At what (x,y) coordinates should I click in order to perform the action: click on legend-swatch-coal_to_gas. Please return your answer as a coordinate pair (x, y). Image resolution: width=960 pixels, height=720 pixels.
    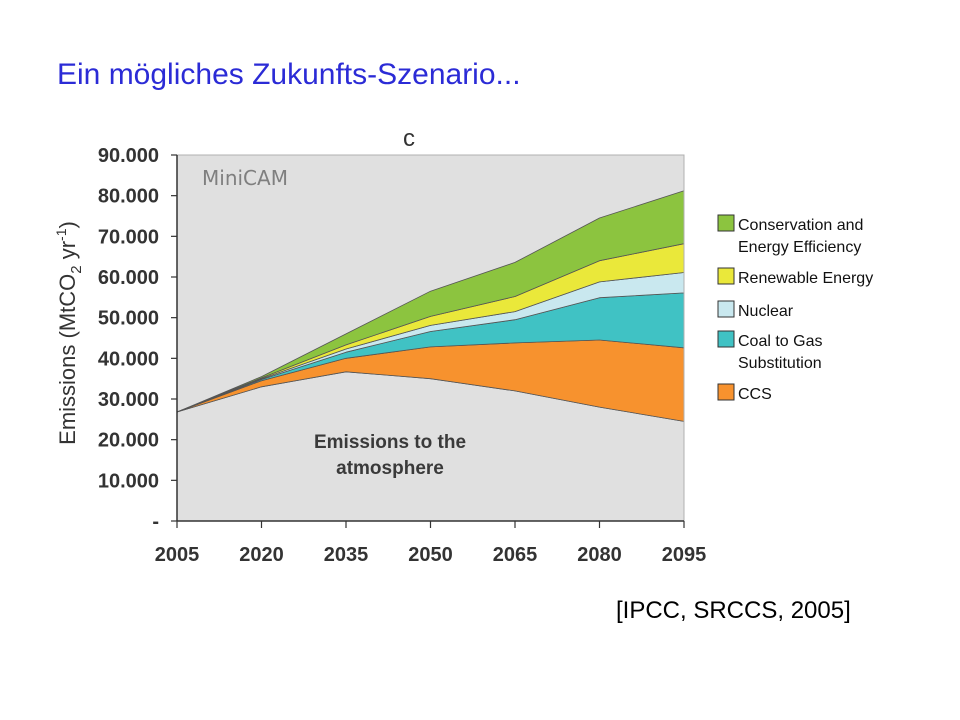
    Looking at the image, I should click on (726, 339).